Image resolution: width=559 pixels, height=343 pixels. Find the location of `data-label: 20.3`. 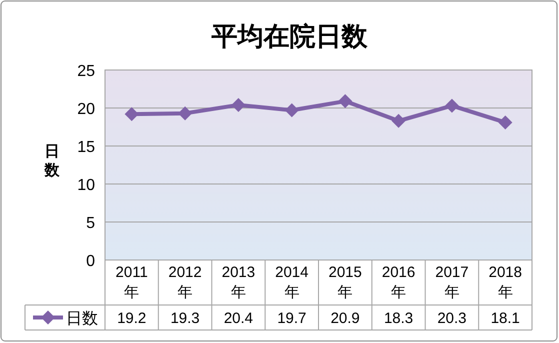

data-label: 20.3 is located at coordinates (452, 318).